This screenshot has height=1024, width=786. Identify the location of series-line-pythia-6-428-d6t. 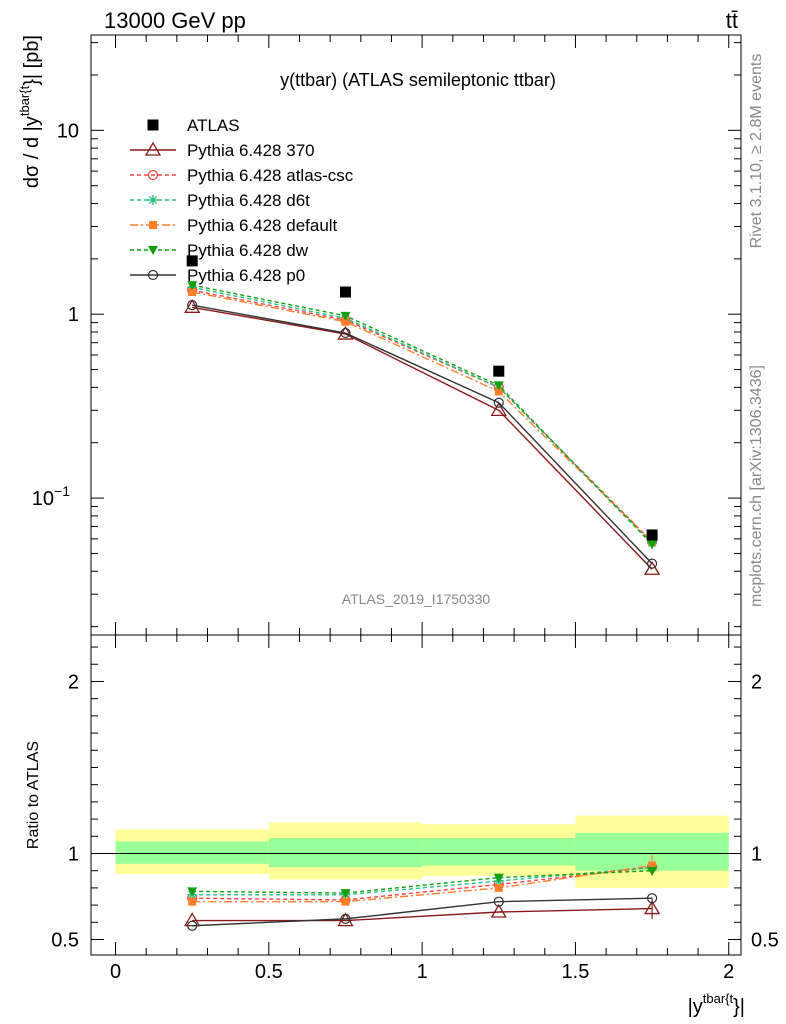
(422, 415).